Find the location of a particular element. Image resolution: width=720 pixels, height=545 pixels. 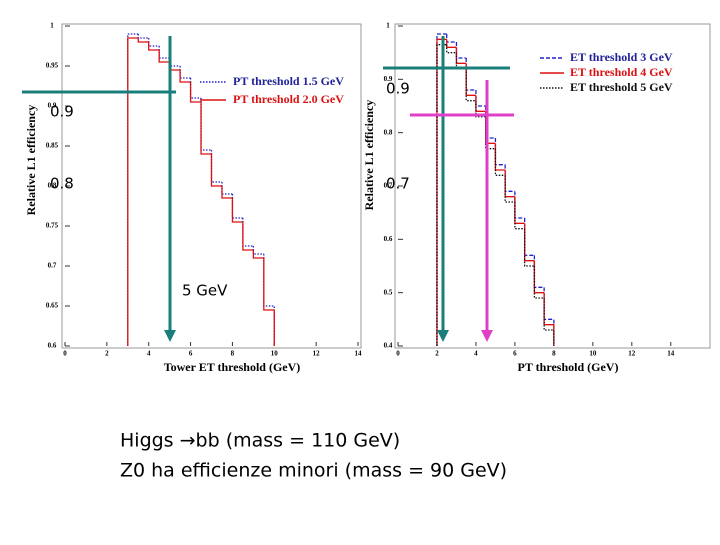

x-axis-label: Tower ET threshold (GeV) is located at coordinates (232, 367).